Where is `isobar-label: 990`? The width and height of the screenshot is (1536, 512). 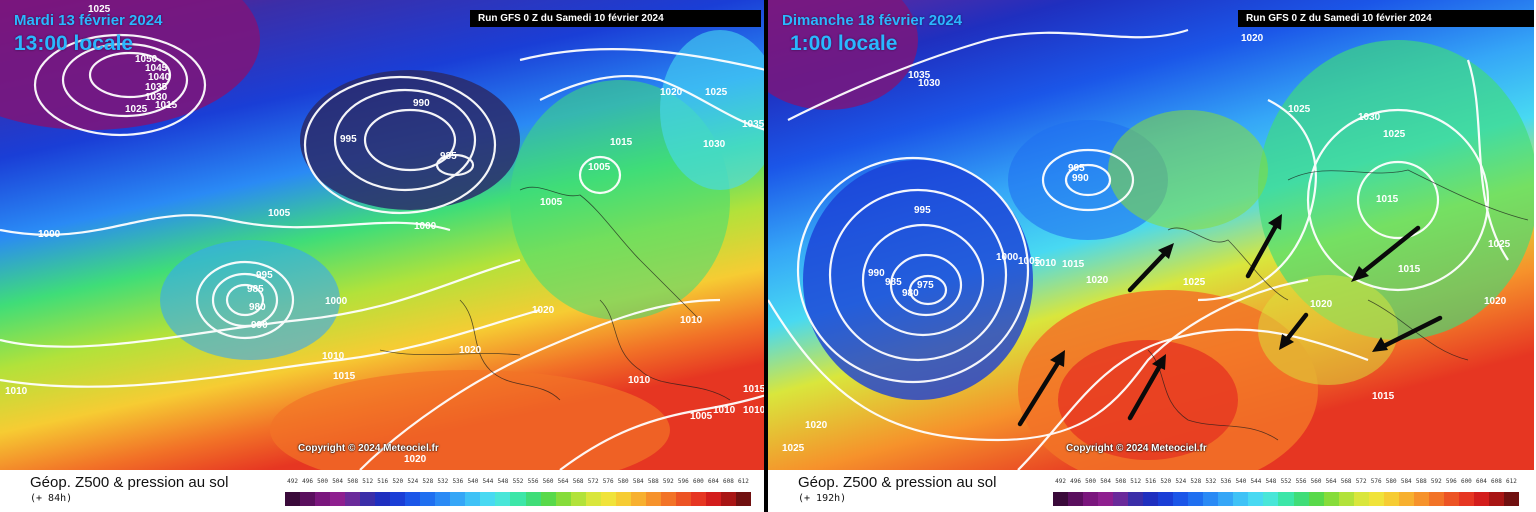 isobar-label: 990 is located at coordinates (259, 325).